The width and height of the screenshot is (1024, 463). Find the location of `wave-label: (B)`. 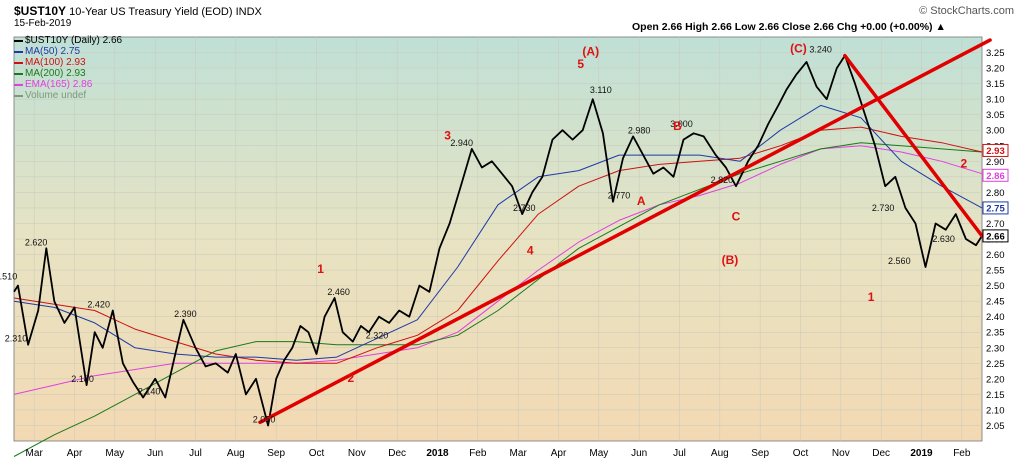

wave-label: (B) is located at coordinates (730, 260).